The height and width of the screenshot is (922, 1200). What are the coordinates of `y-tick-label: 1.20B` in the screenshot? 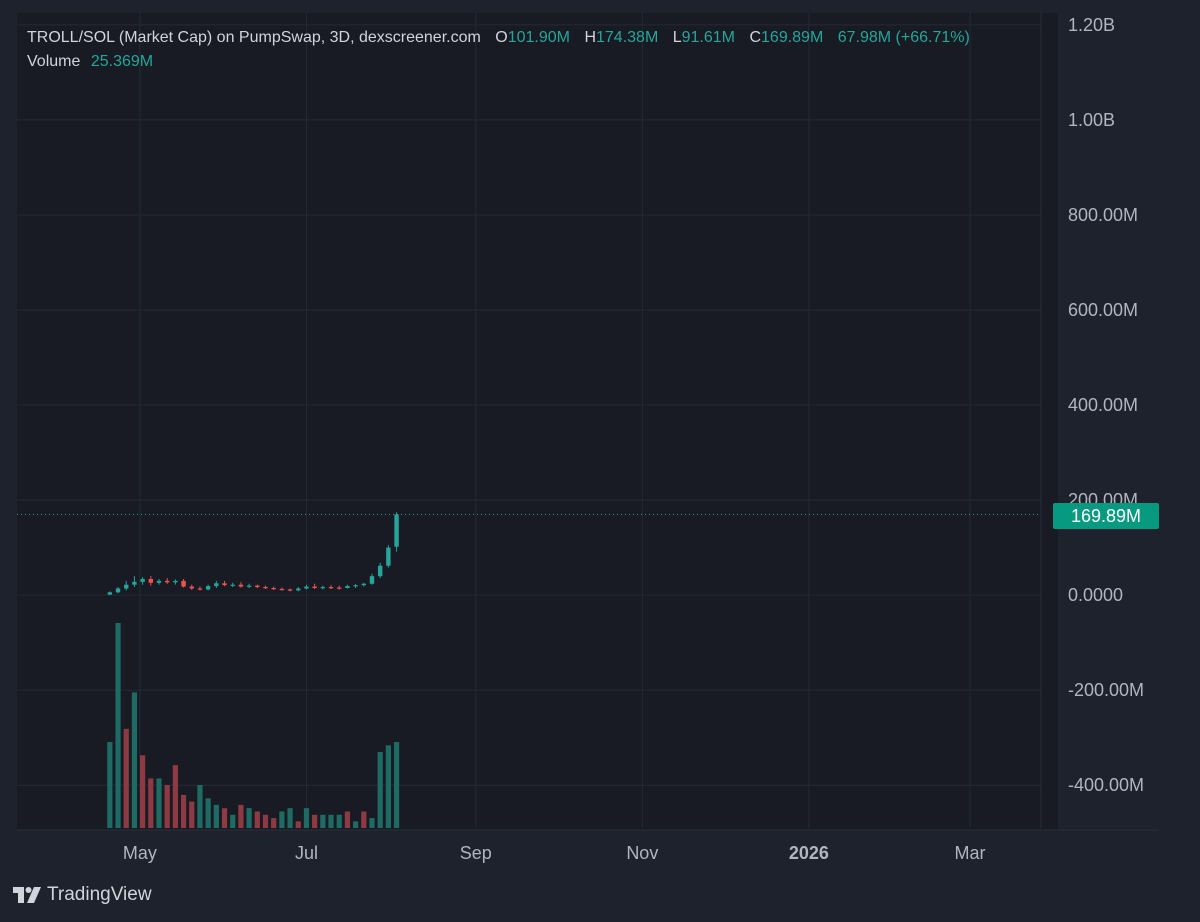 It's located at (1091, 25).